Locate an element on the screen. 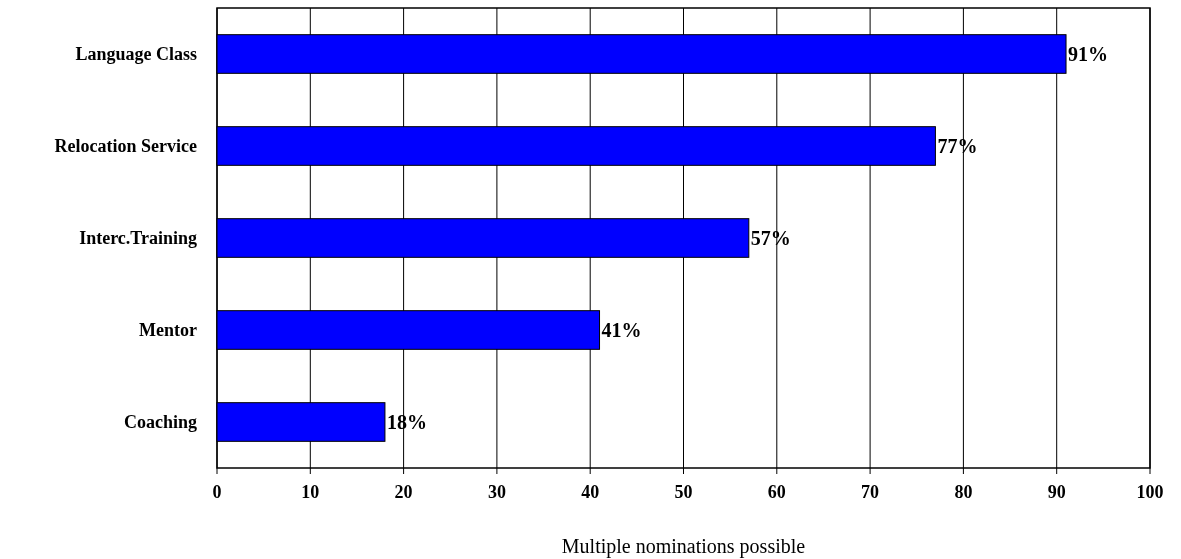  x-tick-label: 70 is located at coordinates (870, 492).